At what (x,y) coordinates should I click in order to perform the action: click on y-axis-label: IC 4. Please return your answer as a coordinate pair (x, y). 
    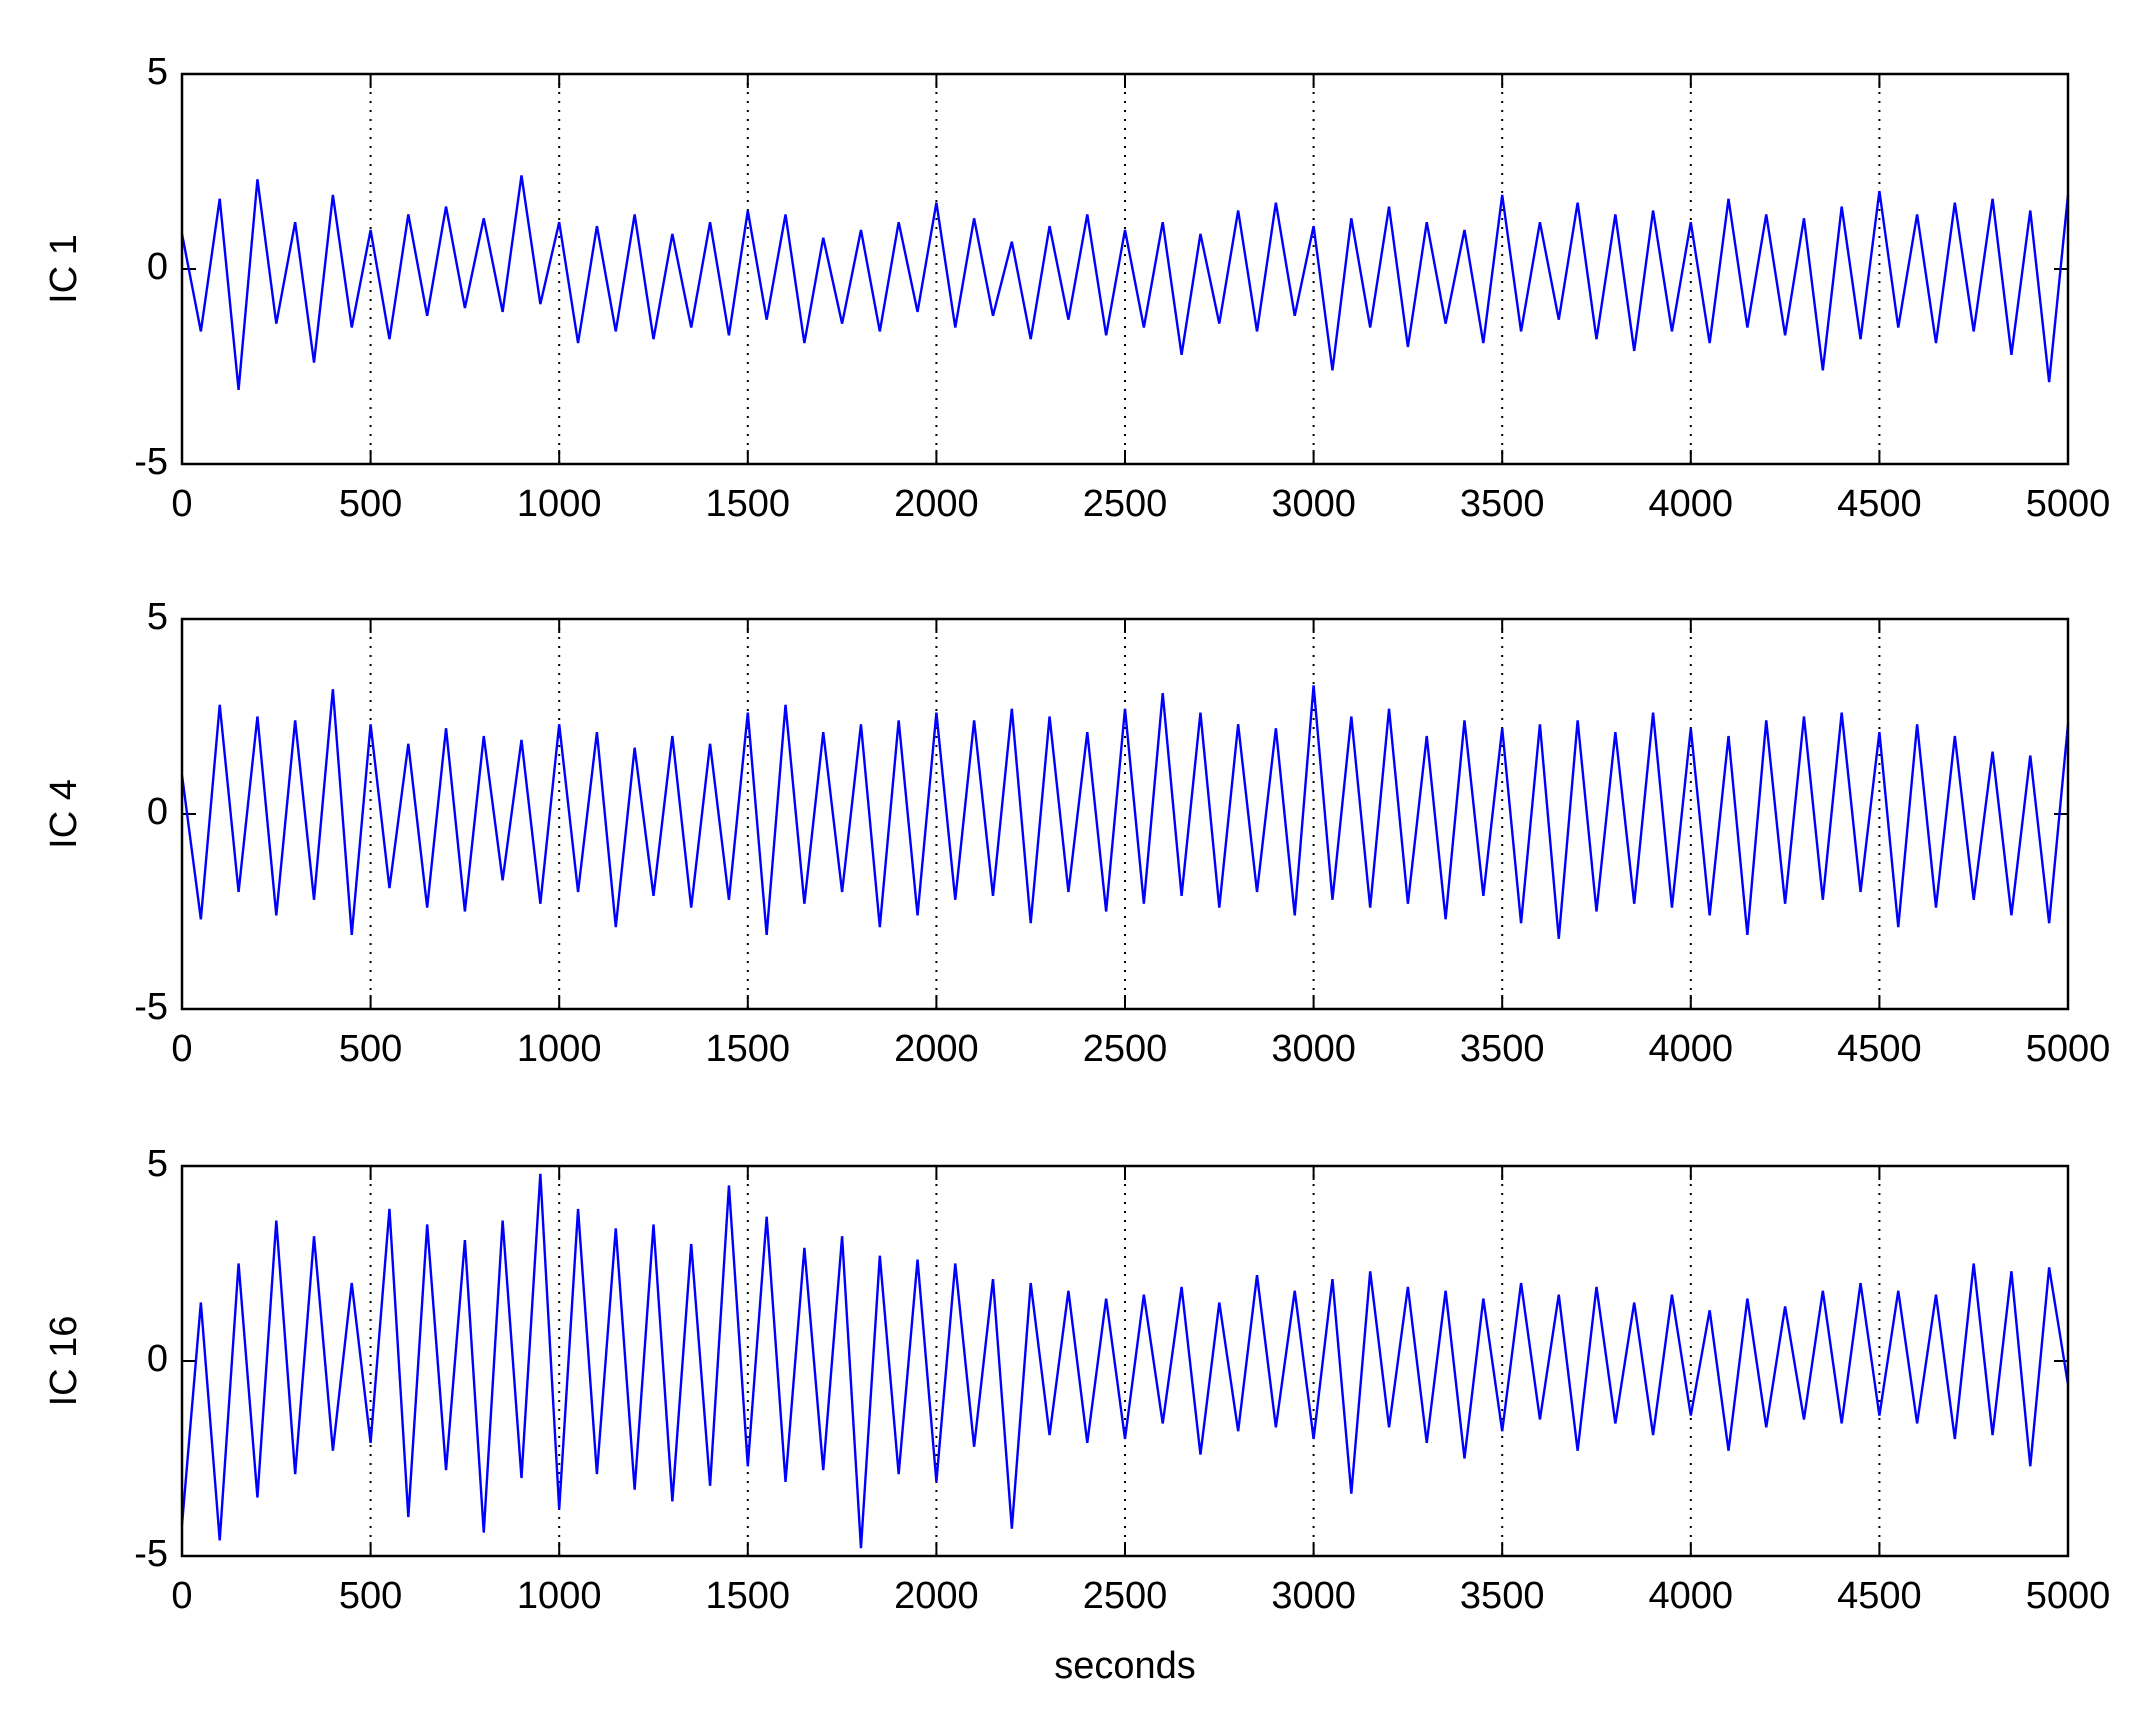
    Looking at the image, I should click on (64, 814).